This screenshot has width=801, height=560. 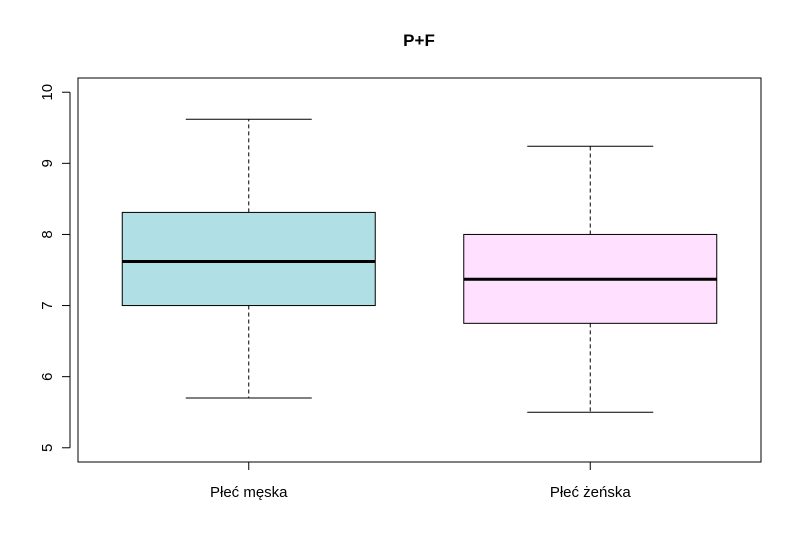 What do you see at coordinates (55, 268) in the screenshot?
I see `y-axis: 5 6 7 8 9 10` at bounding box center [55, 268].